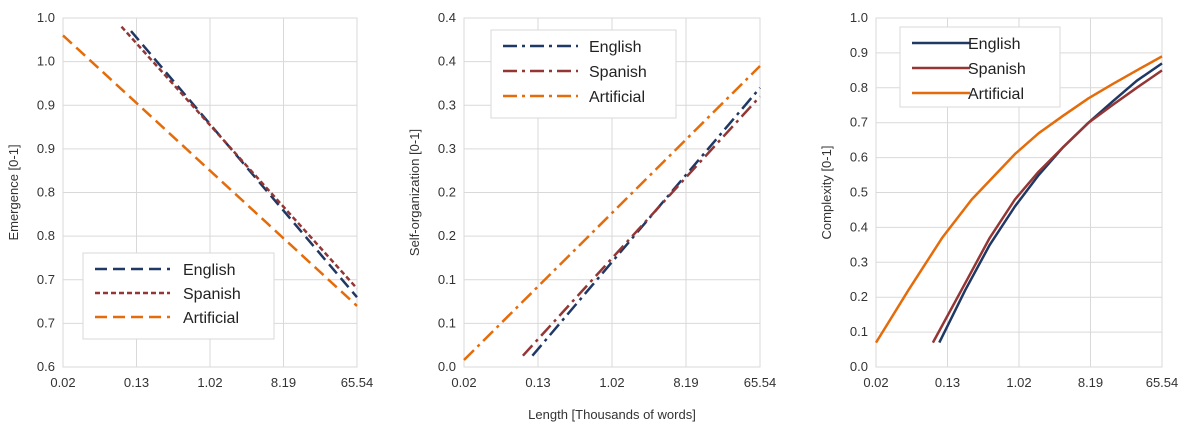  I want to click on y-tick-label: 0.5, so click(859, 192).